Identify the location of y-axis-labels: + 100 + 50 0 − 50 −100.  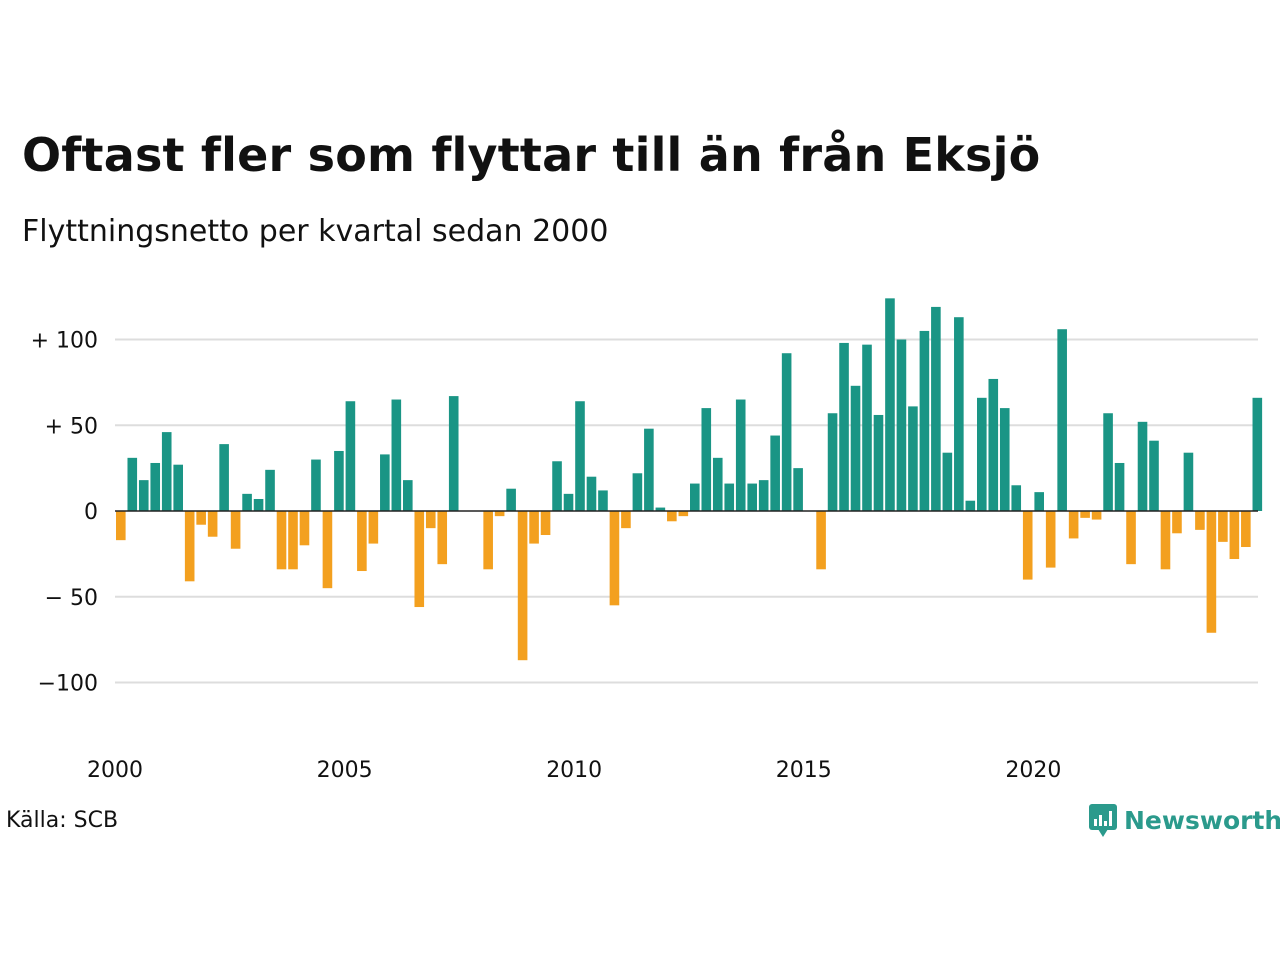
(64, 513).